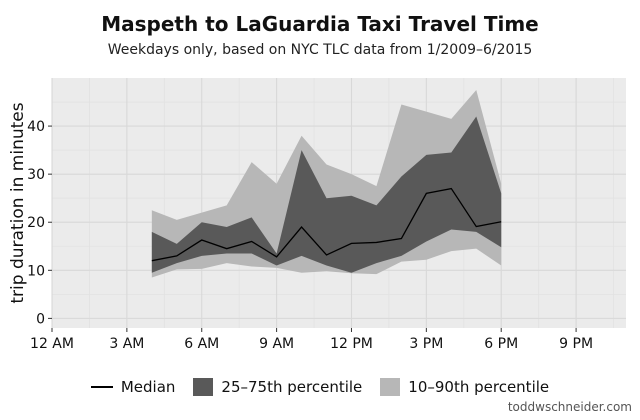  Describe the element at coordinates (390, 387) in the screenshot. I see `legend-key-outer` at that location.